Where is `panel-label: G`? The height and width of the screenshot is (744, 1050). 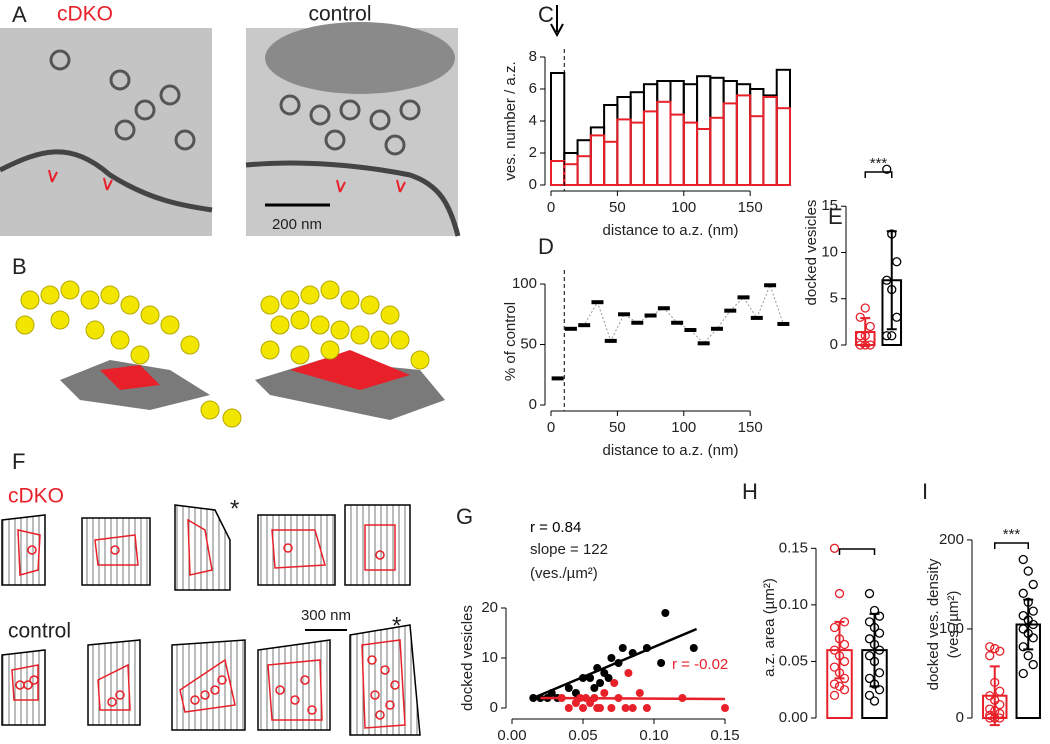
panel-label: G is located at coordinates (464, 516).